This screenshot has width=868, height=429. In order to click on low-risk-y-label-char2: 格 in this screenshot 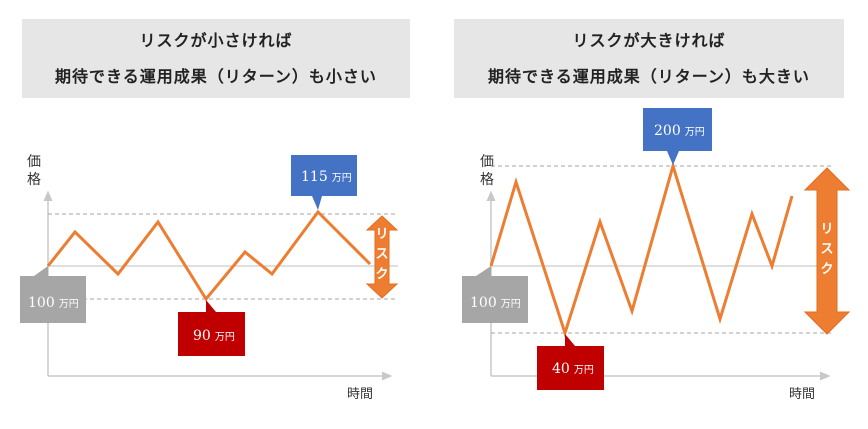, I will do `click(34, 180)`.